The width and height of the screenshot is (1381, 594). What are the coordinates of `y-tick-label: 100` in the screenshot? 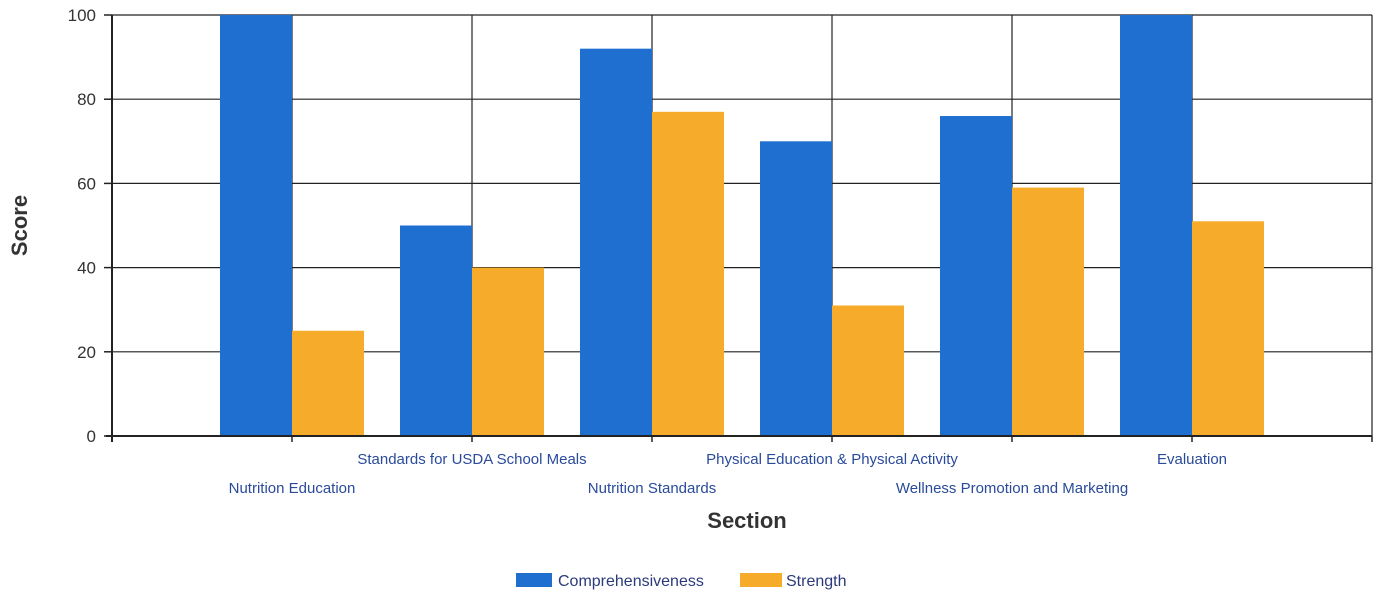 It's located at (82, 15).